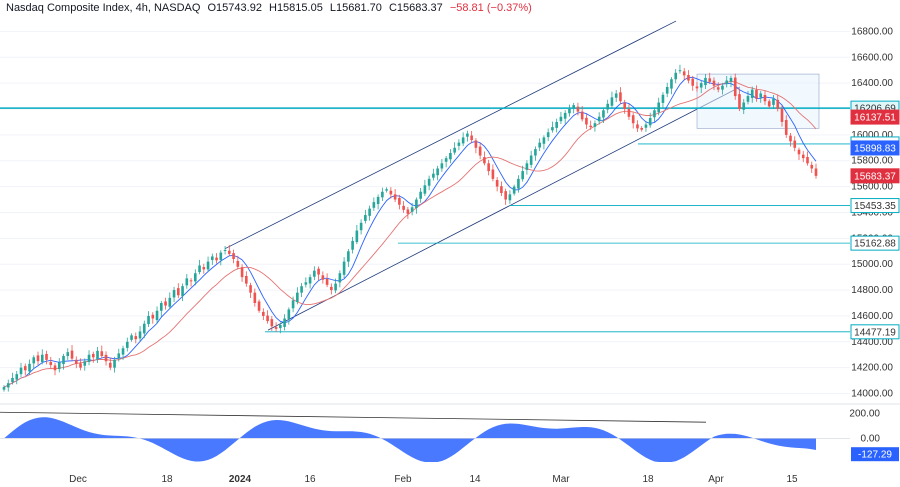 The width and height of the screenshot is (900, 487). Describe the element at coordinates (872, 83) in the screenshot. I see `y-tick-label: 16400.00` at that location.